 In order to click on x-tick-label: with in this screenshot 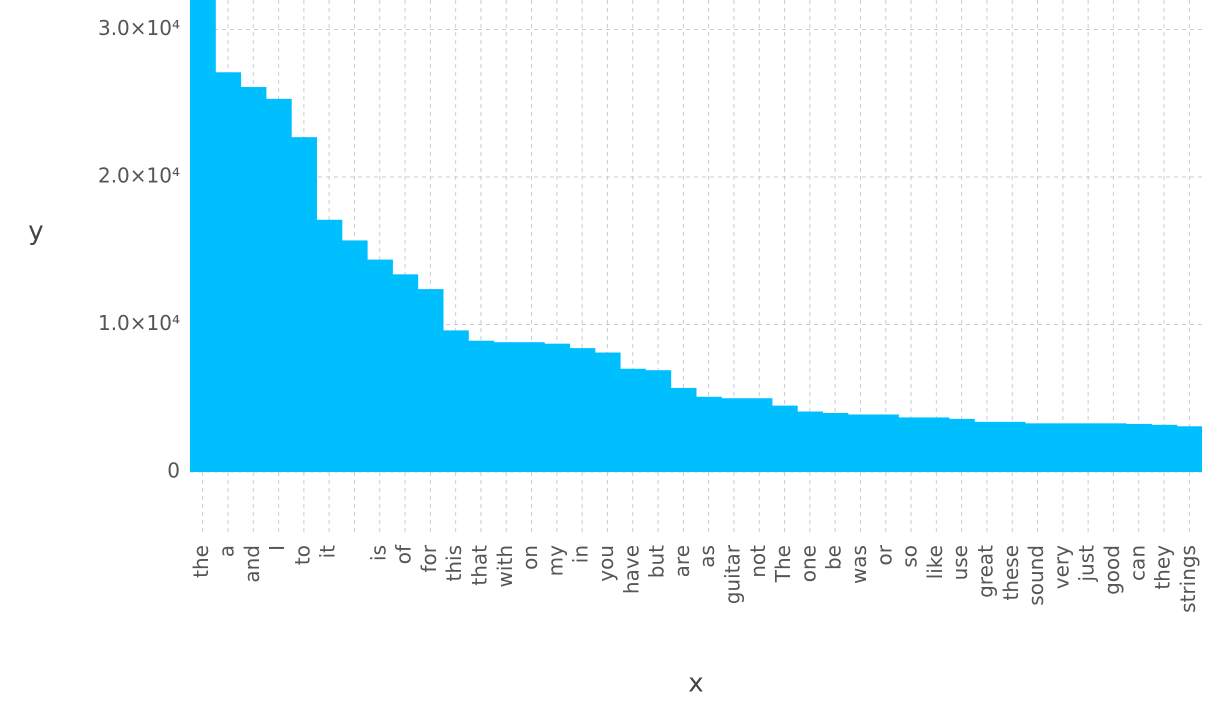, I will do `click(505, 566)`.